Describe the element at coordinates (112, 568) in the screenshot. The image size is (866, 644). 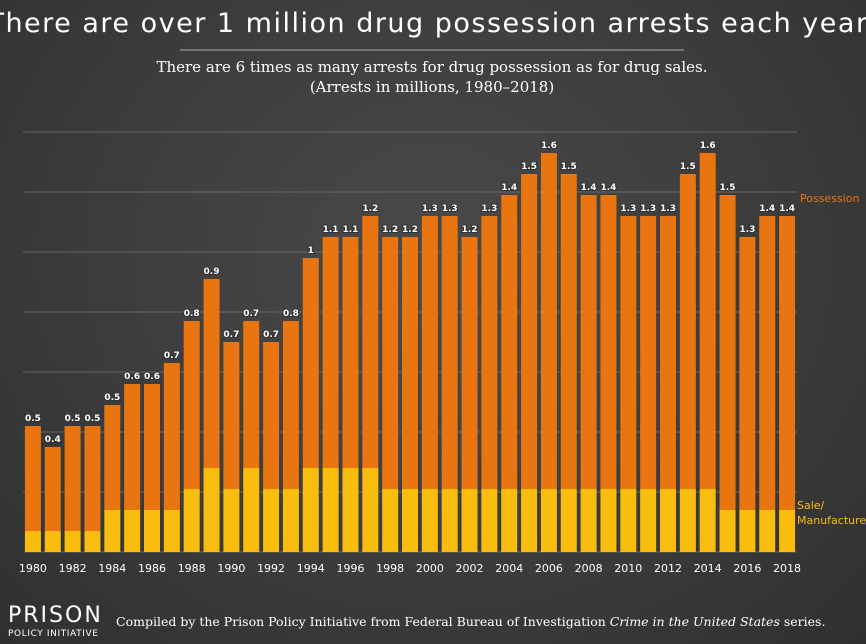
I see `x-tick-label: 1984` at that location.